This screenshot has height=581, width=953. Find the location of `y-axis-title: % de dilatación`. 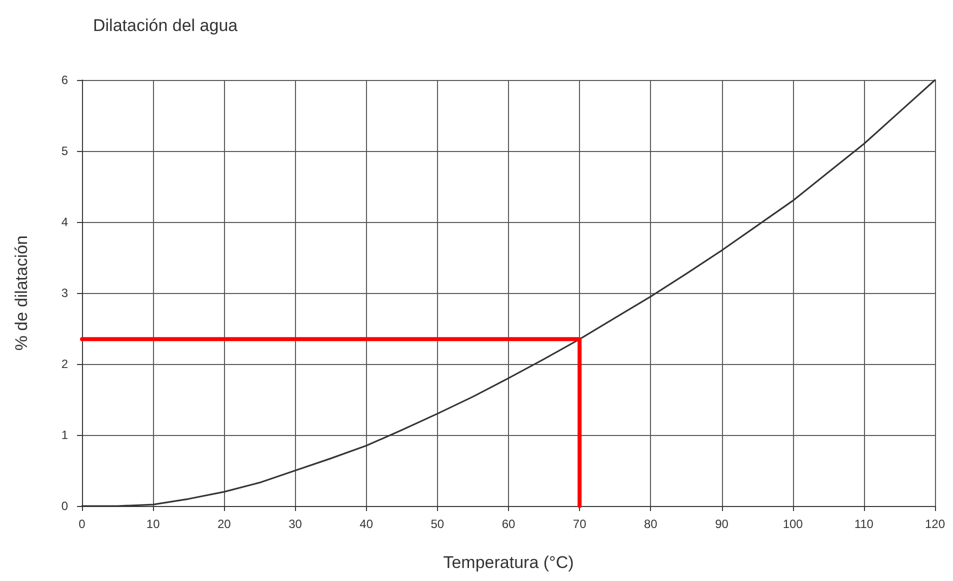

y-axis-title: % de dilatación is located at coordinates (21, 293).